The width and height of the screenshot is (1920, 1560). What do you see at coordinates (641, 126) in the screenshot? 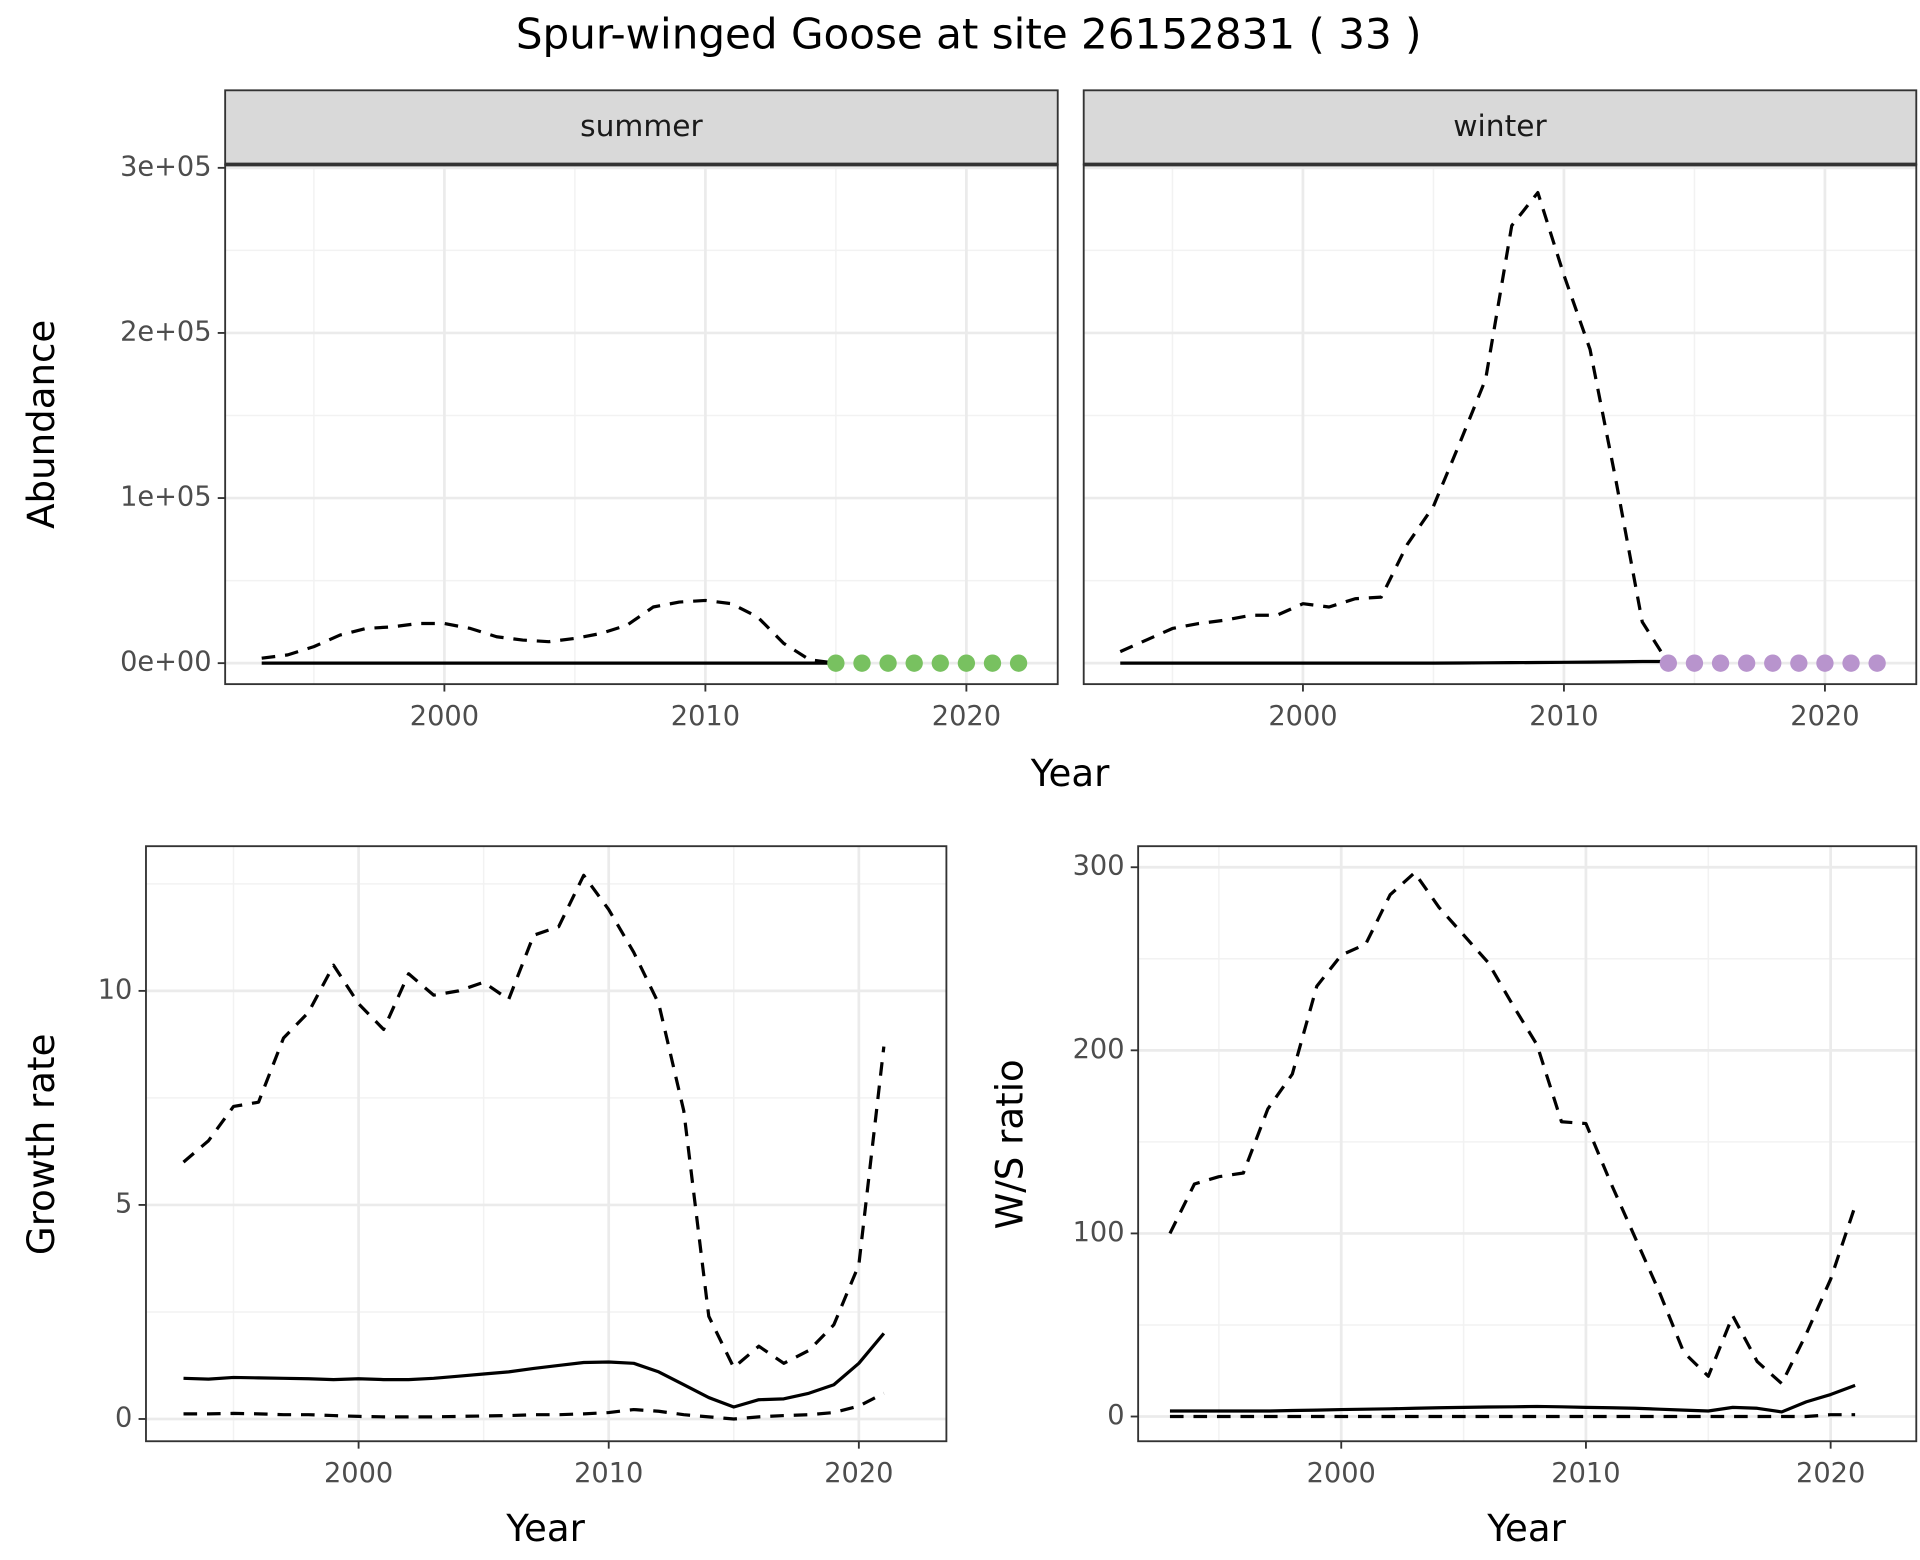
I see `strip-label: summer` at bounding box center [641, 126].